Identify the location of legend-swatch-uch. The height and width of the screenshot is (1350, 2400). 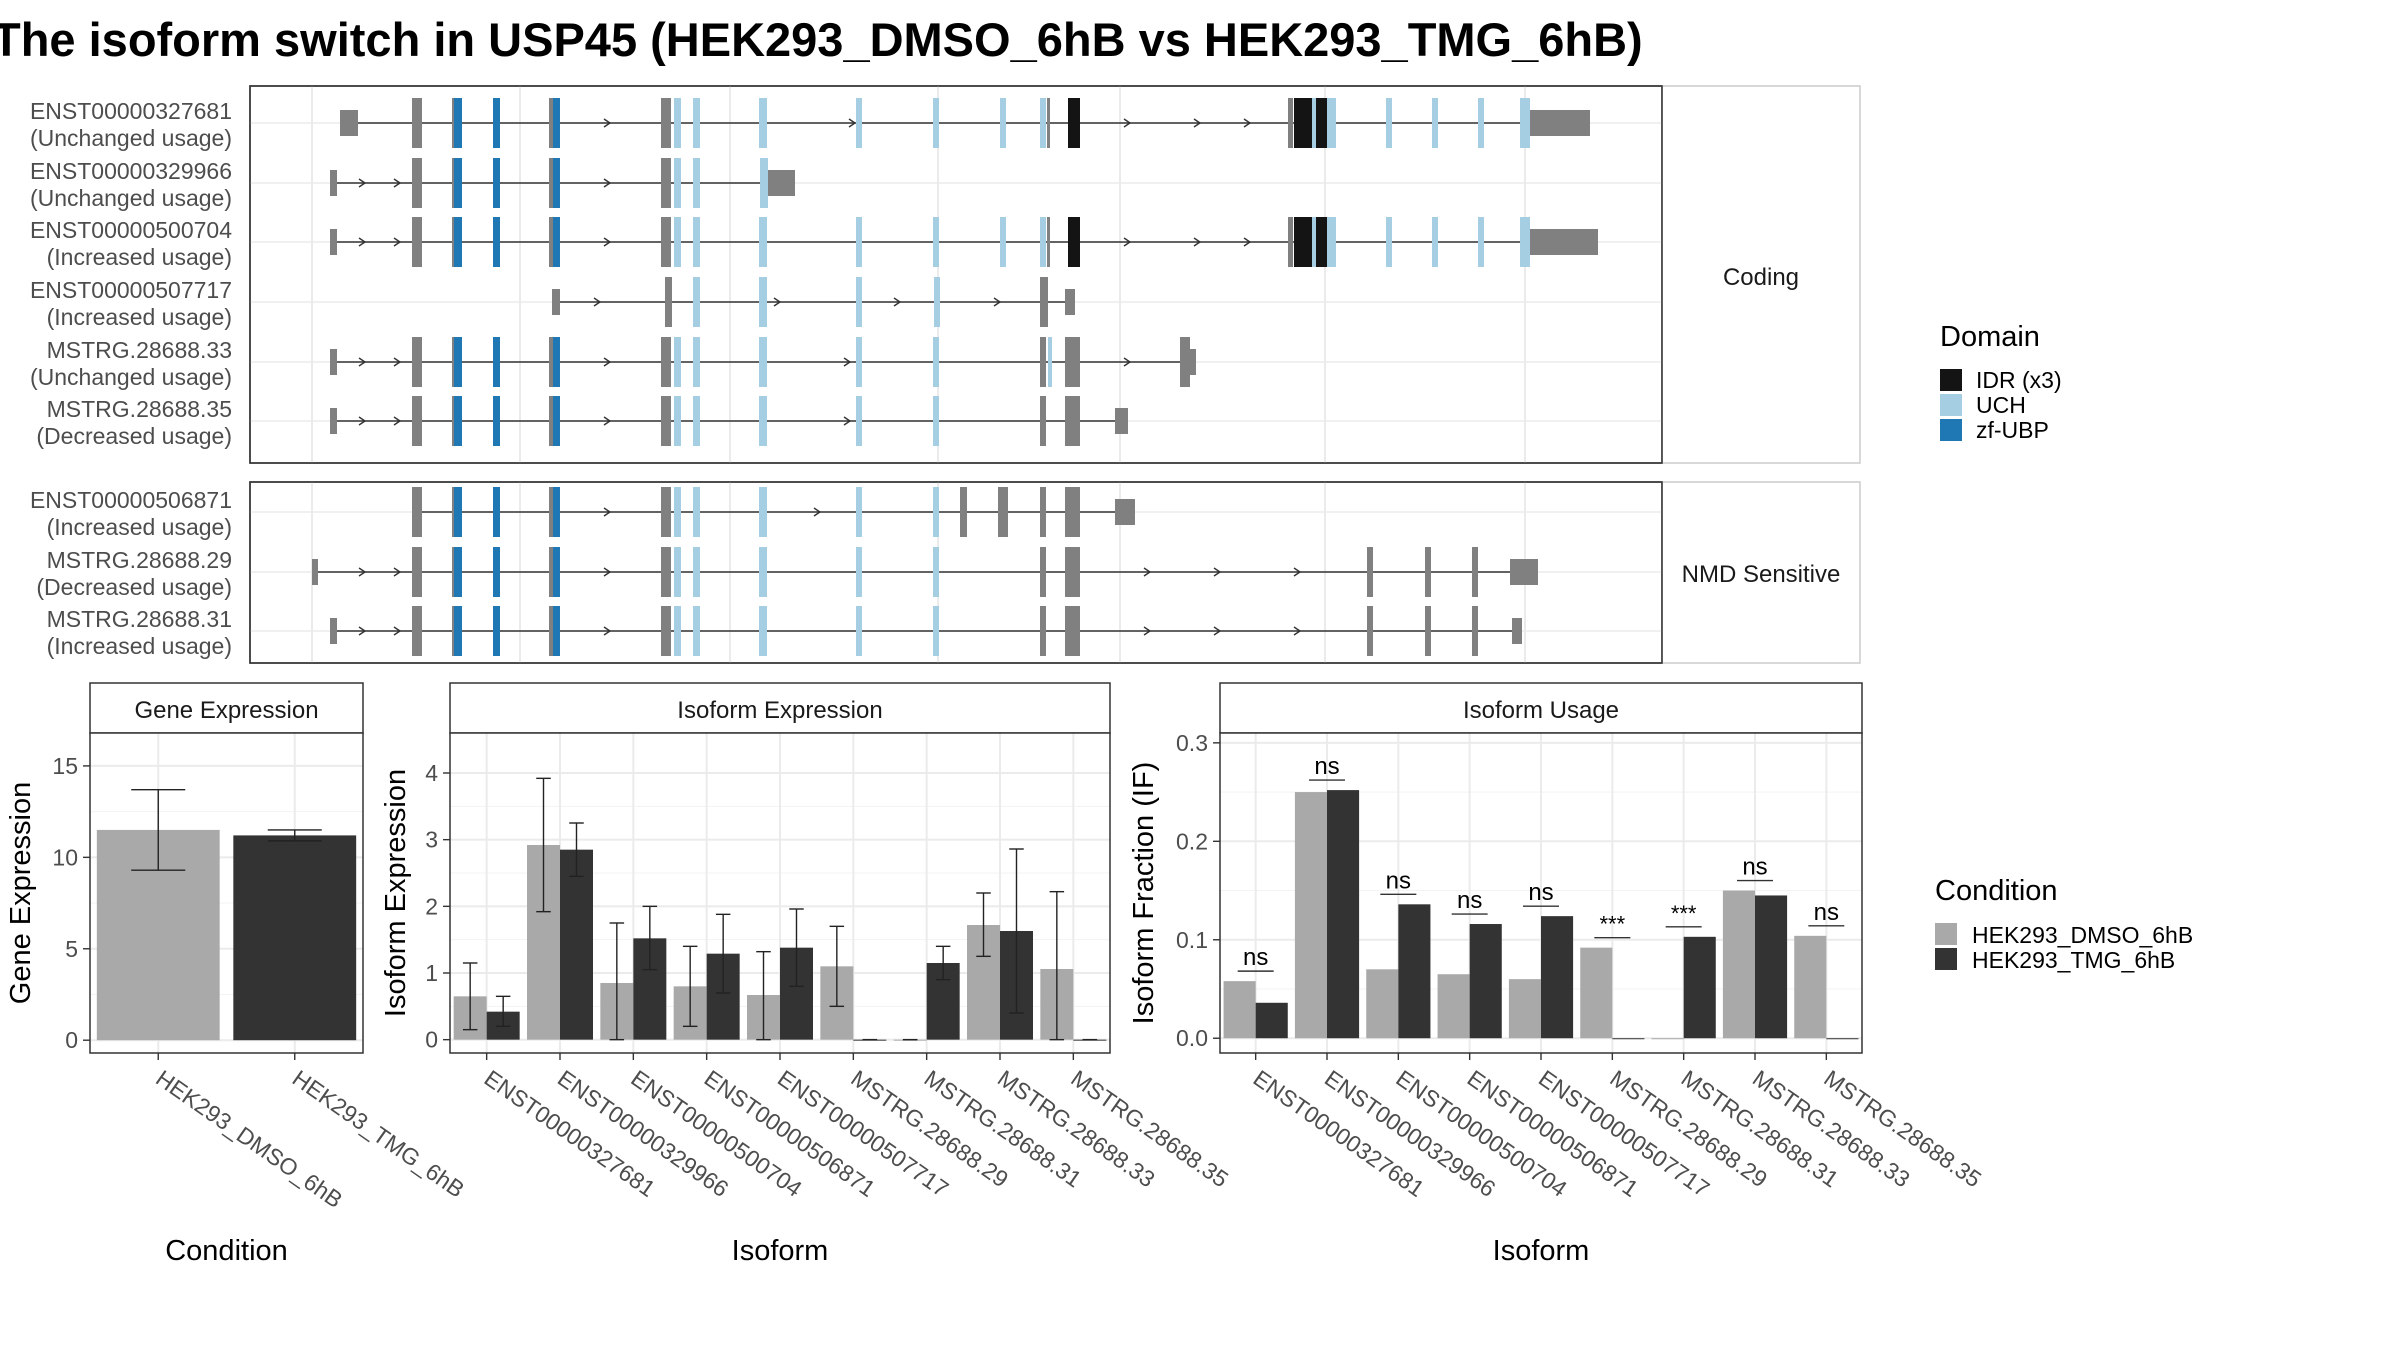
(1951, 405).